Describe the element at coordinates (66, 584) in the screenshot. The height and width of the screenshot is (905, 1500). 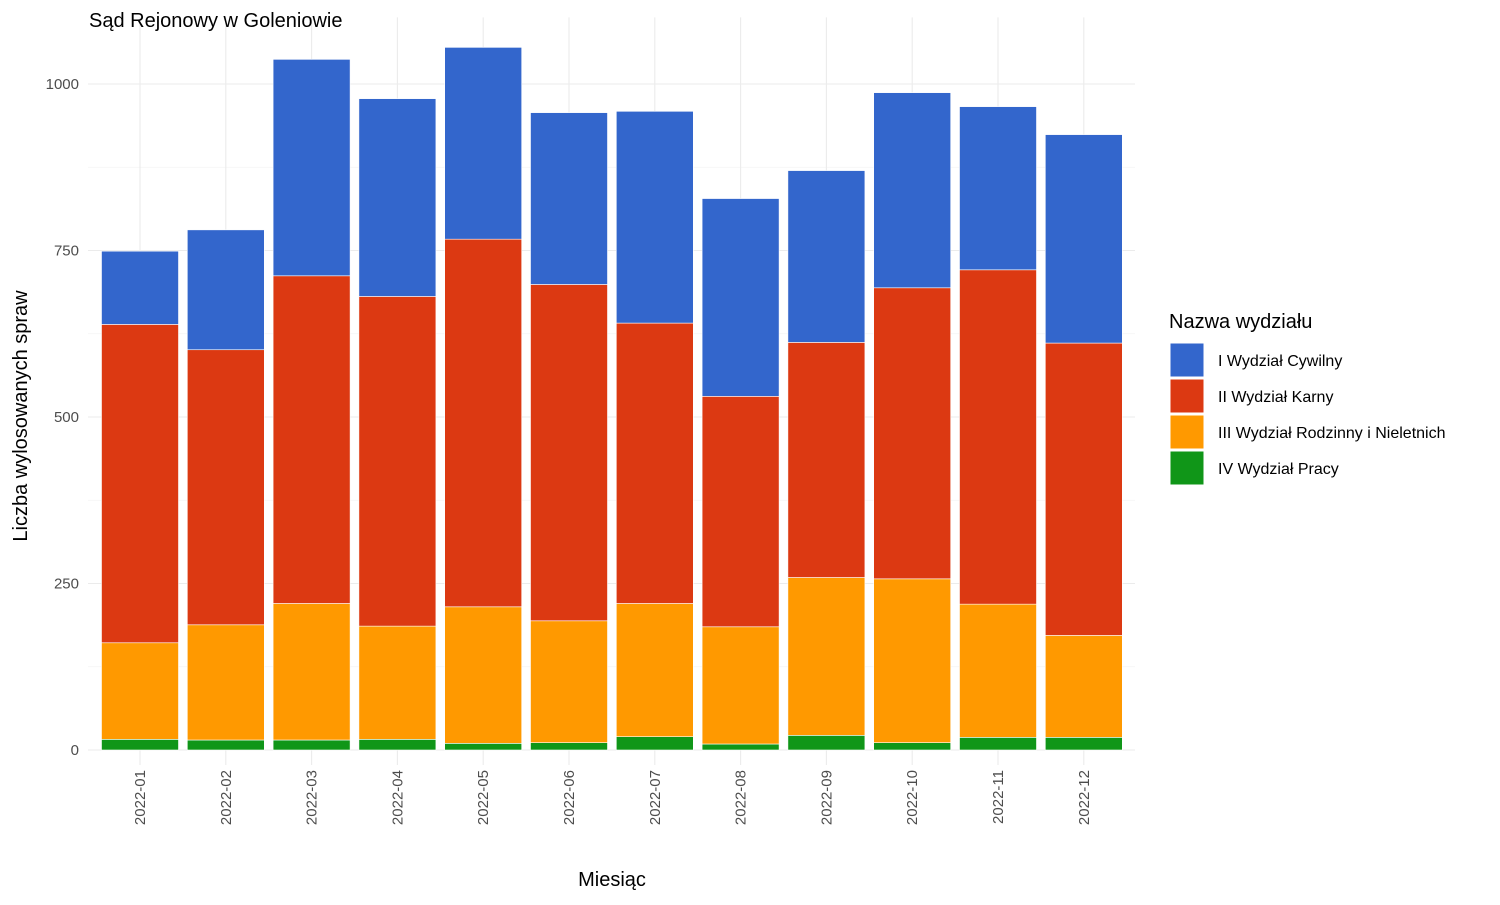
I see `y-tick-label: 250` at that location.